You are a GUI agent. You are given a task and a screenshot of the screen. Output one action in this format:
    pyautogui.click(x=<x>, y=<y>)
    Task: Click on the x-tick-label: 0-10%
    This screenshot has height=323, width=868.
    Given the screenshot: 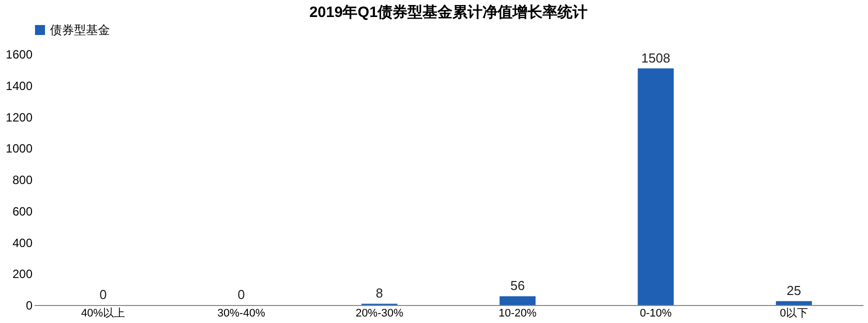 What is the action you would take?
    pyautogui.click(x=656, y=314)
    